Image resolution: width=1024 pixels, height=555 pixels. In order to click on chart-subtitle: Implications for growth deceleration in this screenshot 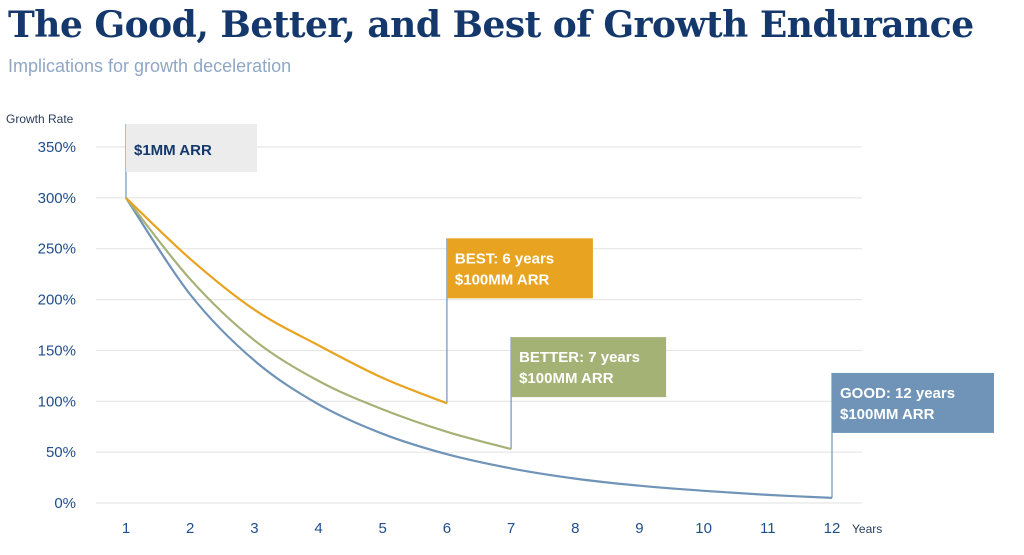, I will do `click(150, 66)`.